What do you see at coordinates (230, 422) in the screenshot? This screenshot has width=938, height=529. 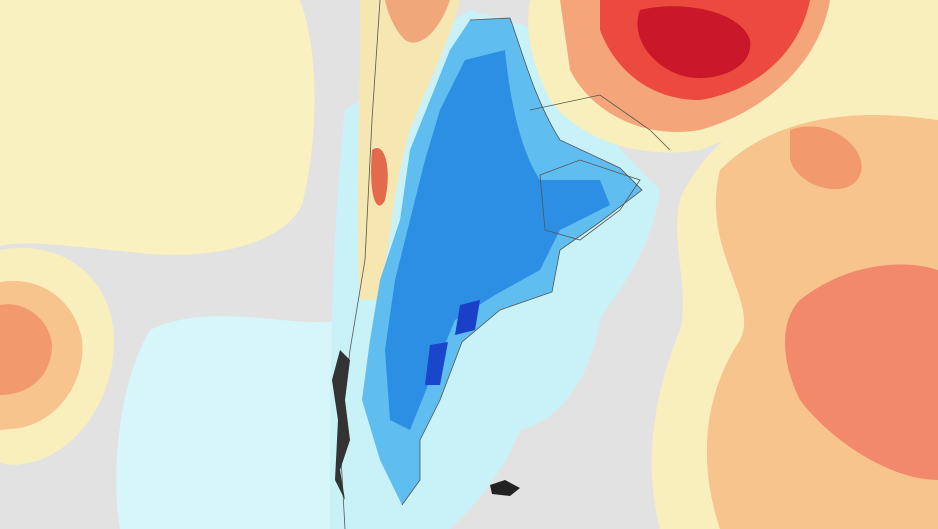 I see `cool-anomaly-pacific` at bounding box center [230, 422].